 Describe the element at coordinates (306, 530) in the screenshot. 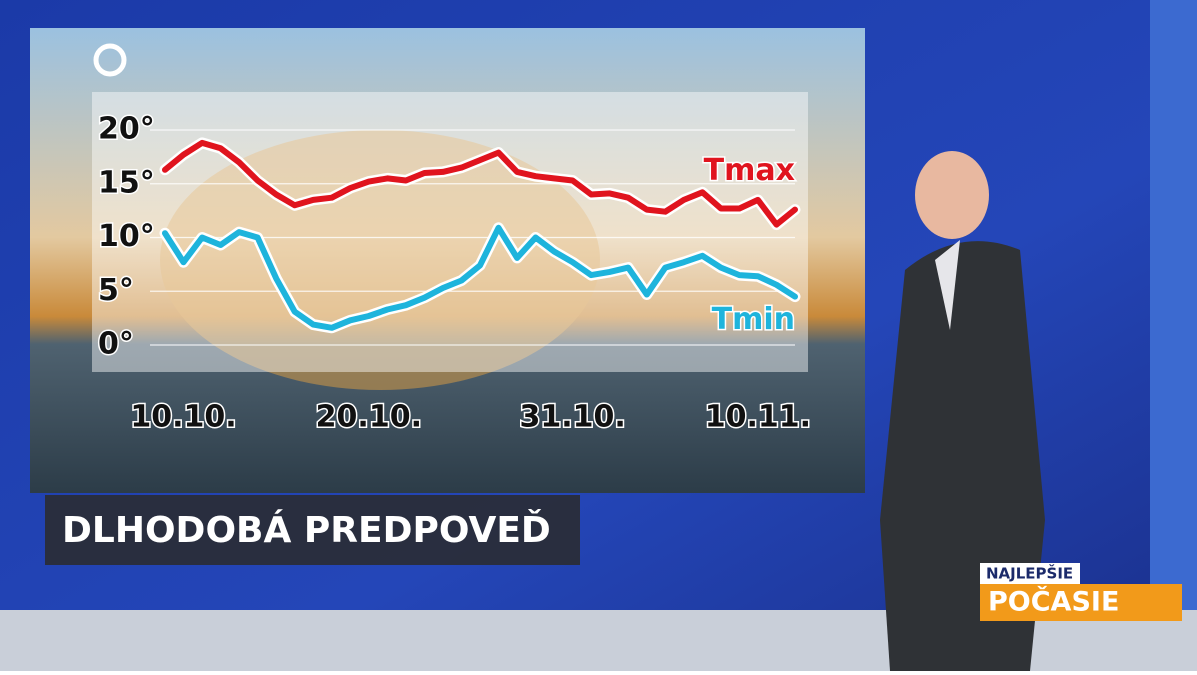

I see `chart-title: DLHODOBÁ PREDPOVEĎ` at that location.